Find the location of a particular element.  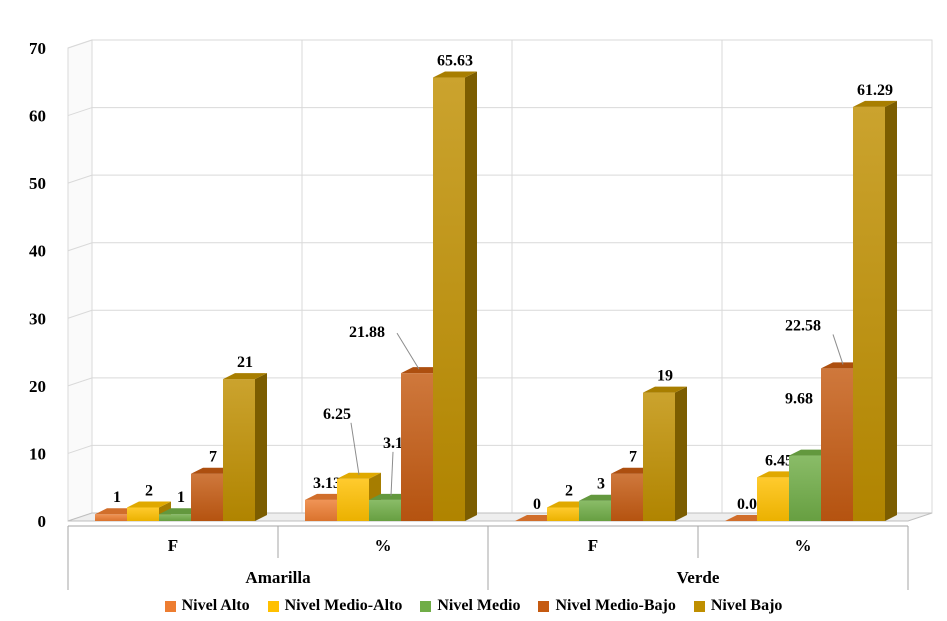

y-tick-label: 10 is located at coordinates (37, 453).